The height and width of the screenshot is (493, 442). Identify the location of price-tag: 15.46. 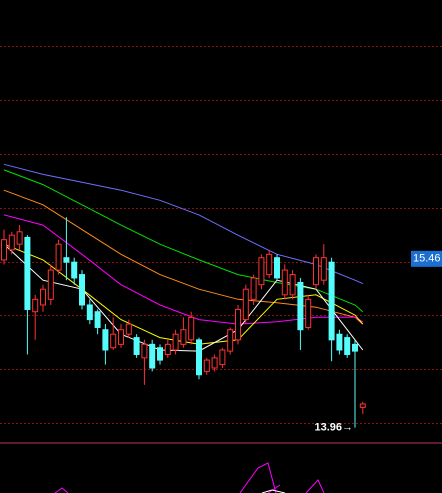
(427, 259).